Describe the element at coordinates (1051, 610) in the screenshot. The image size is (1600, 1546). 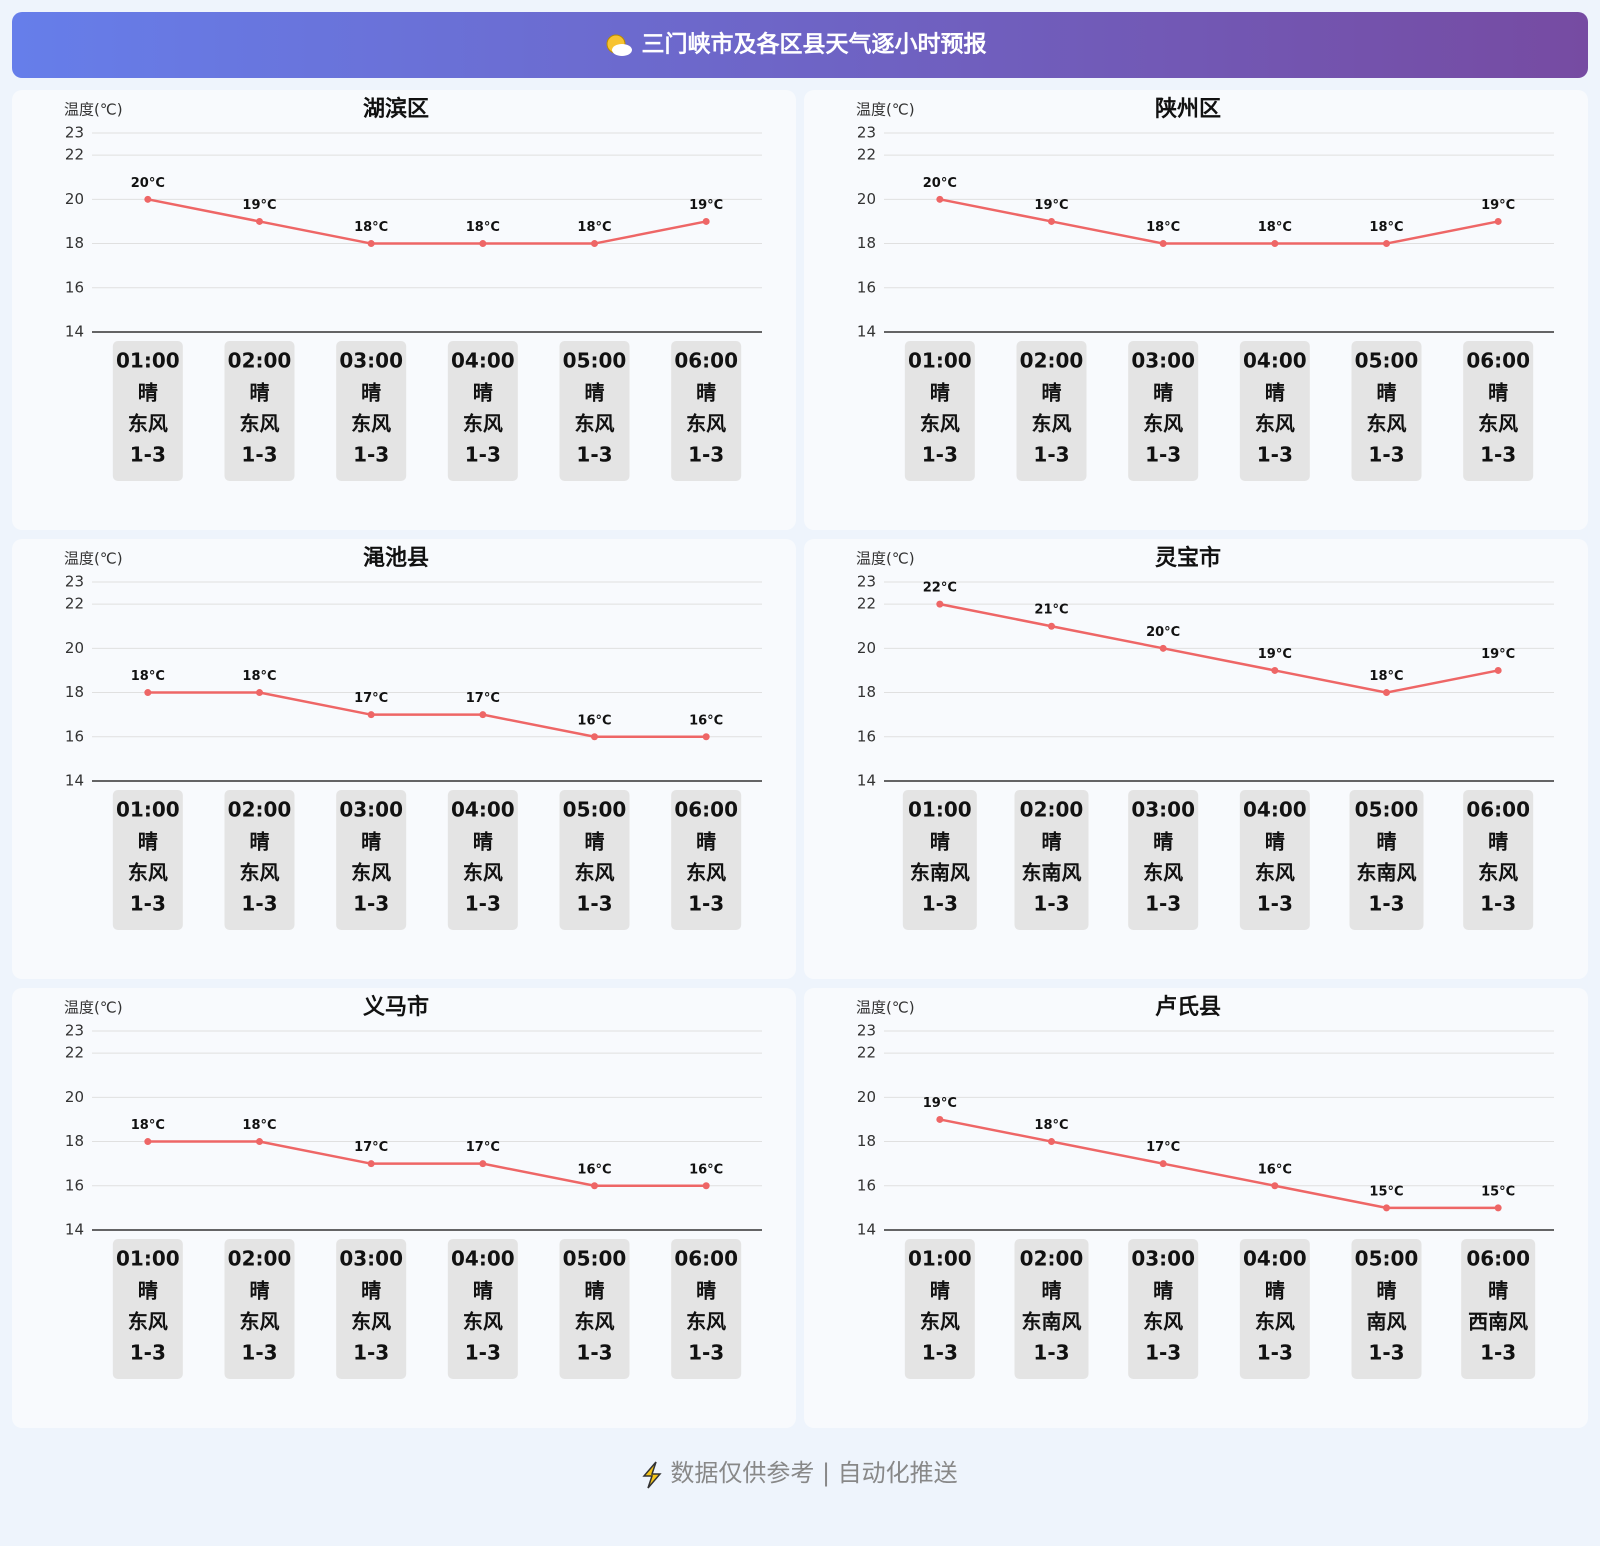
I see `value-label: 21°C` at that location.